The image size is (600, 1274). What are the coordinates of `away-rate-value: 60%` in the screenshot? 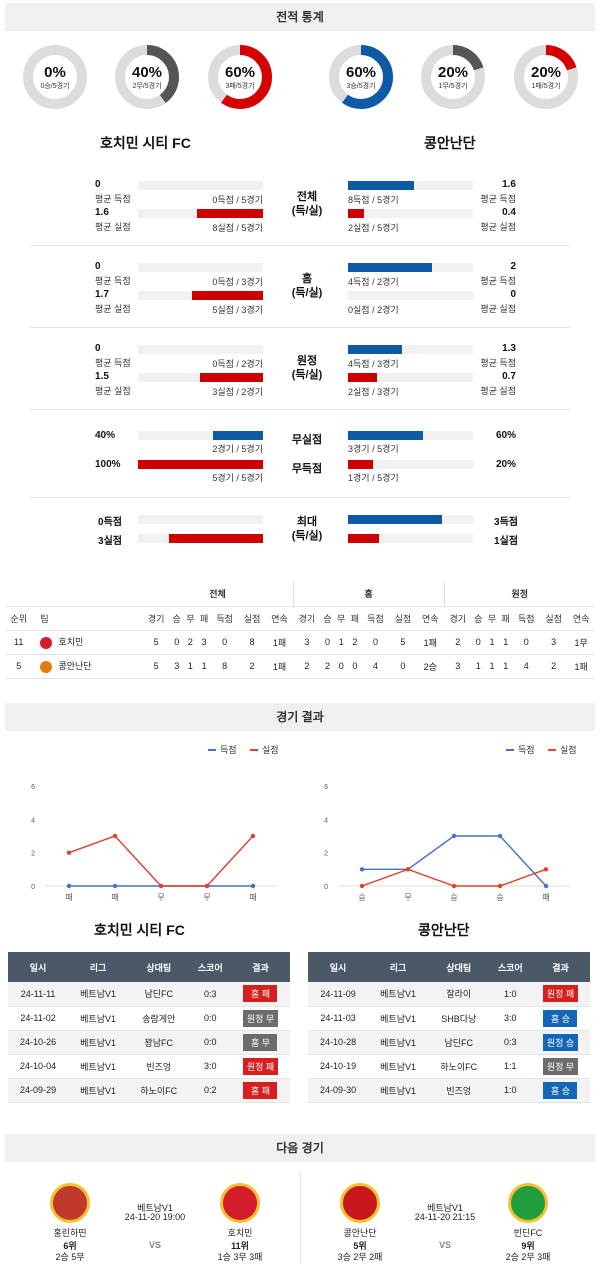 It's located at (505, 435).